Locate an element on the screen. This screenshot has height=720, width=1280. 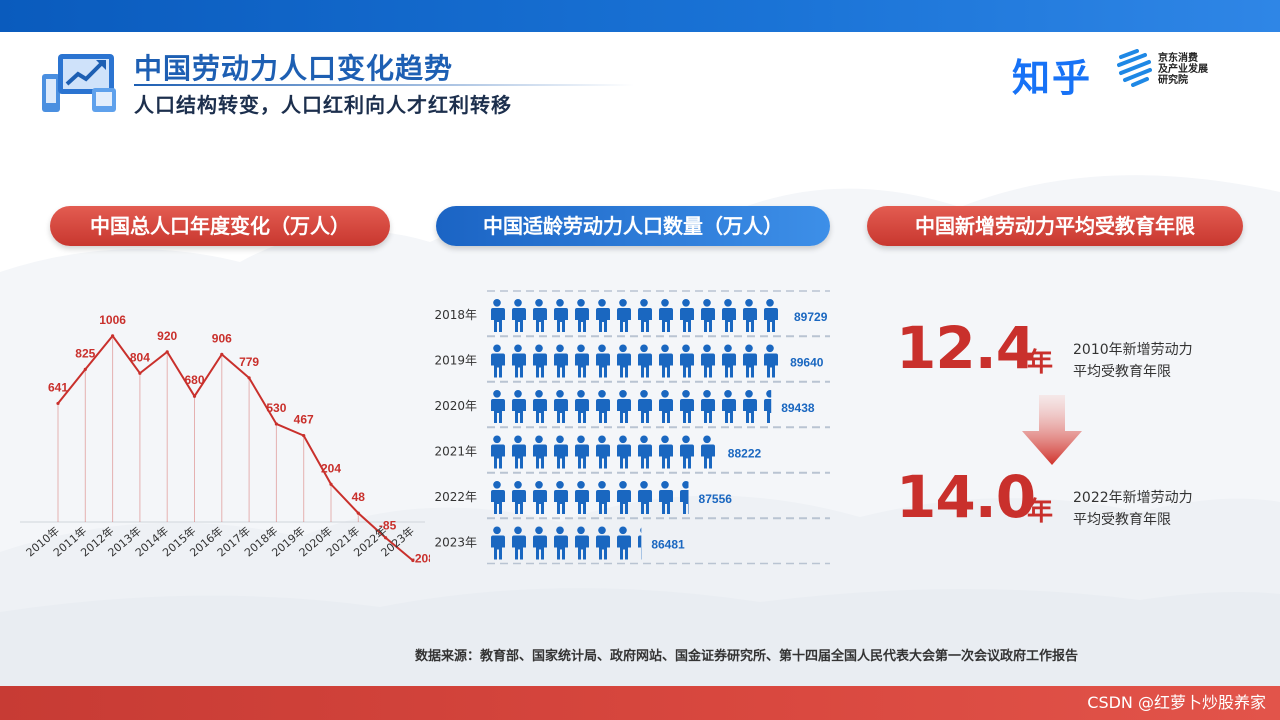
education-value-2022: 14.0 is located at coordinates (966, 497).